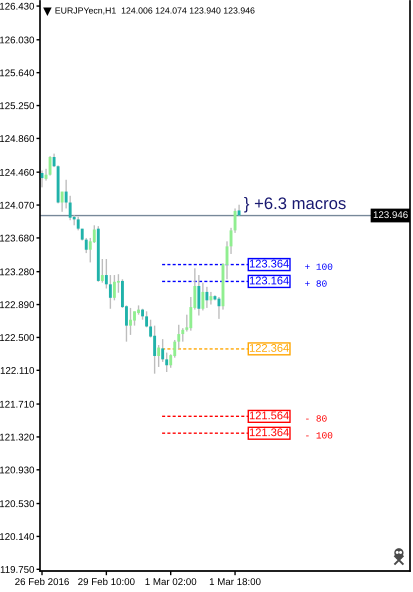  Describe the element at coordinates (316, 418) in the screenshot. I see `text: - 80` at that location.